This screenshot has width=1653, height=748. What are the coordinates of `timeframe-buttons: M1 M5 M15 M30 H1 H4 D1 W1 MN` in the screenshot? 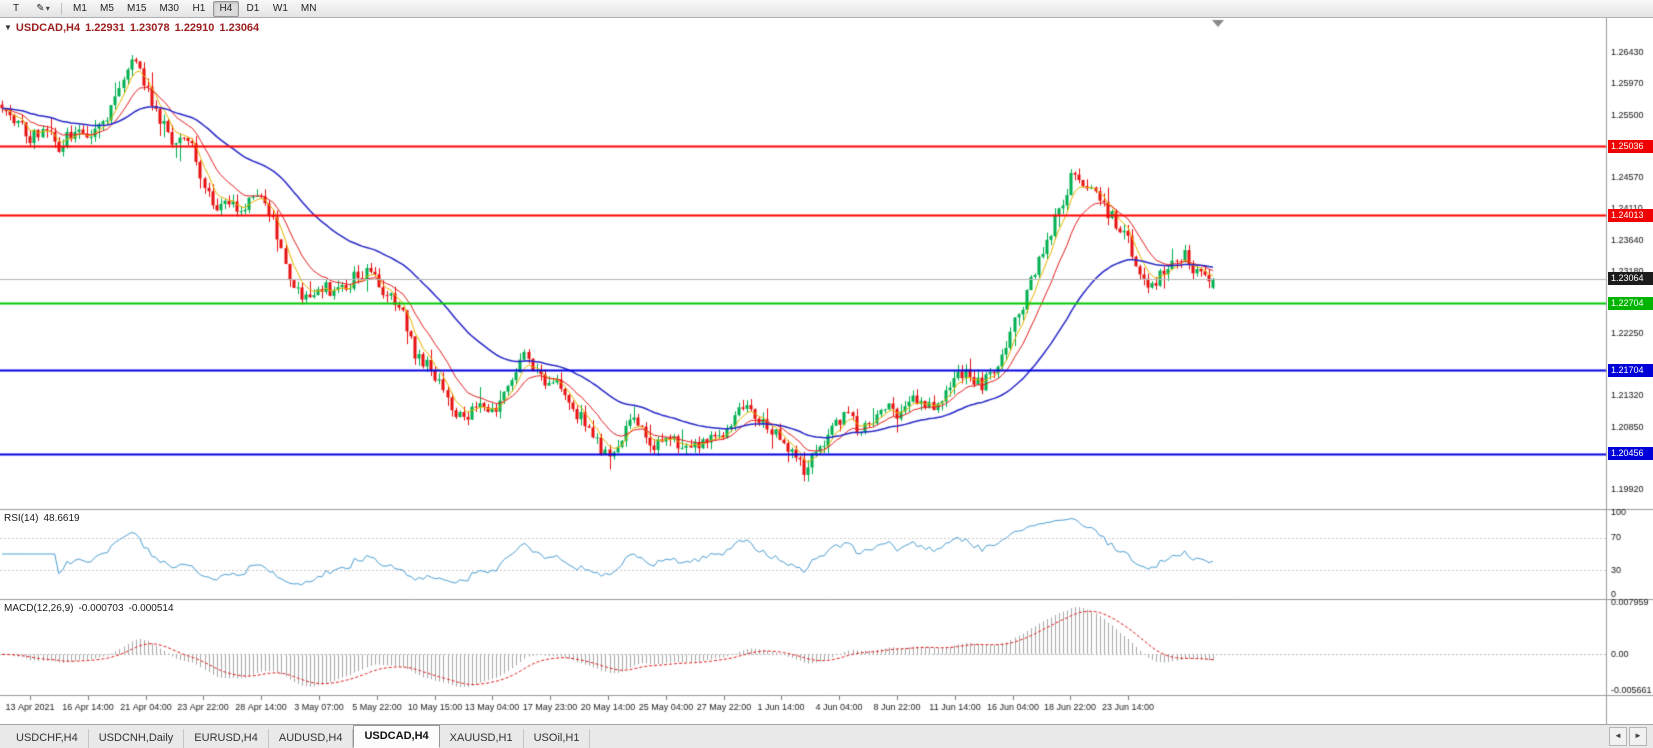 It's located at (194, 8).